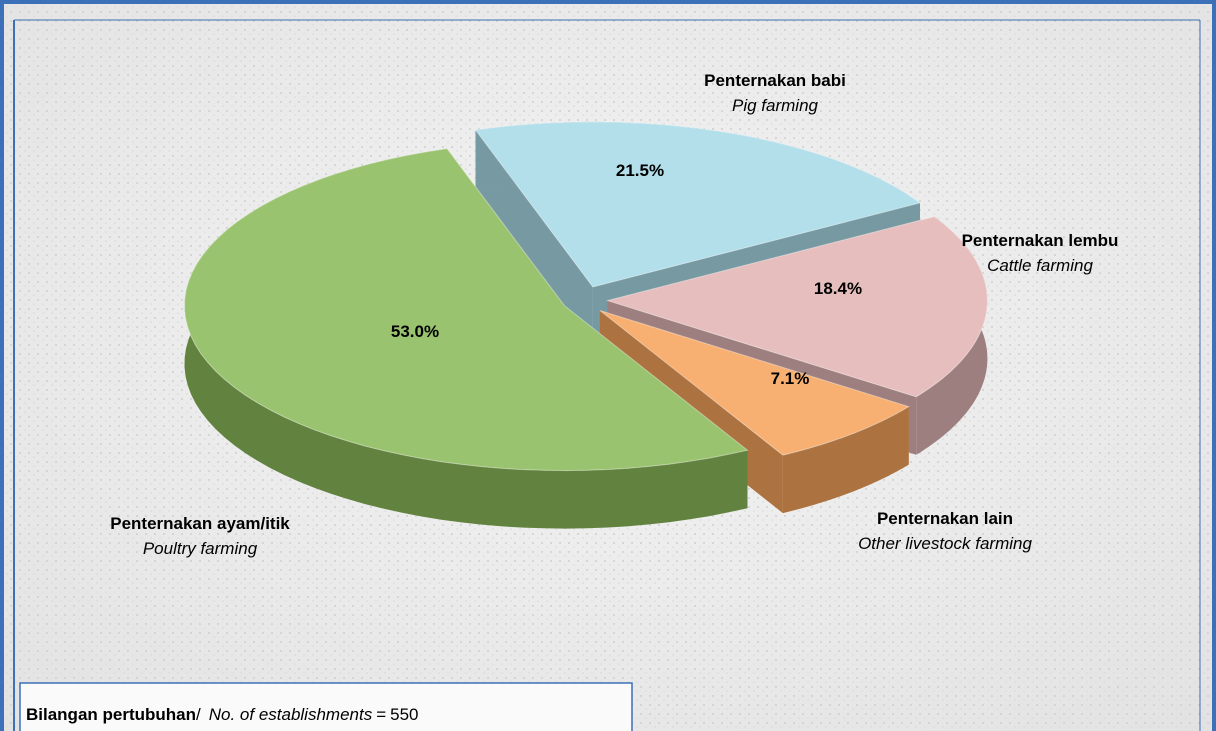 Image resolution: width=1216 pixels, height=731 pixels. I want to click on note-label-en: No. of establishments, so click(291, 714).